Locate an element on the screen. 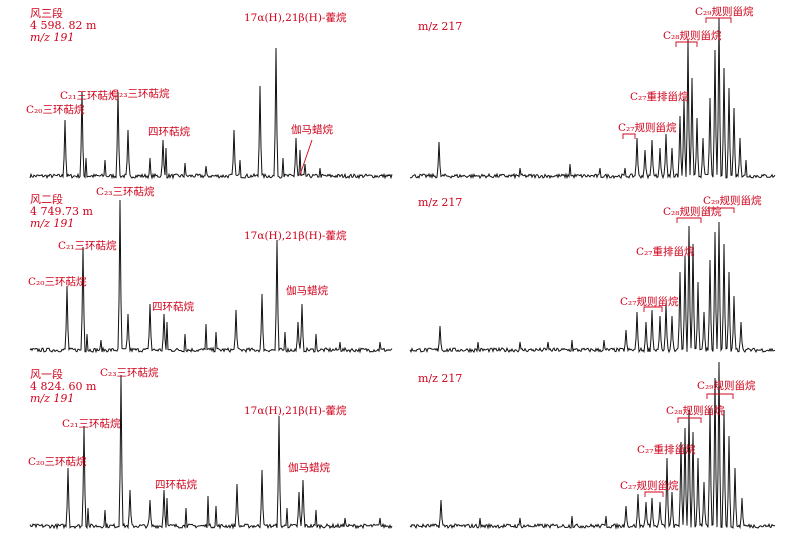 This screenshot has height=545, width=790. p2-c27-bracket is located at coordinates (653, 309).